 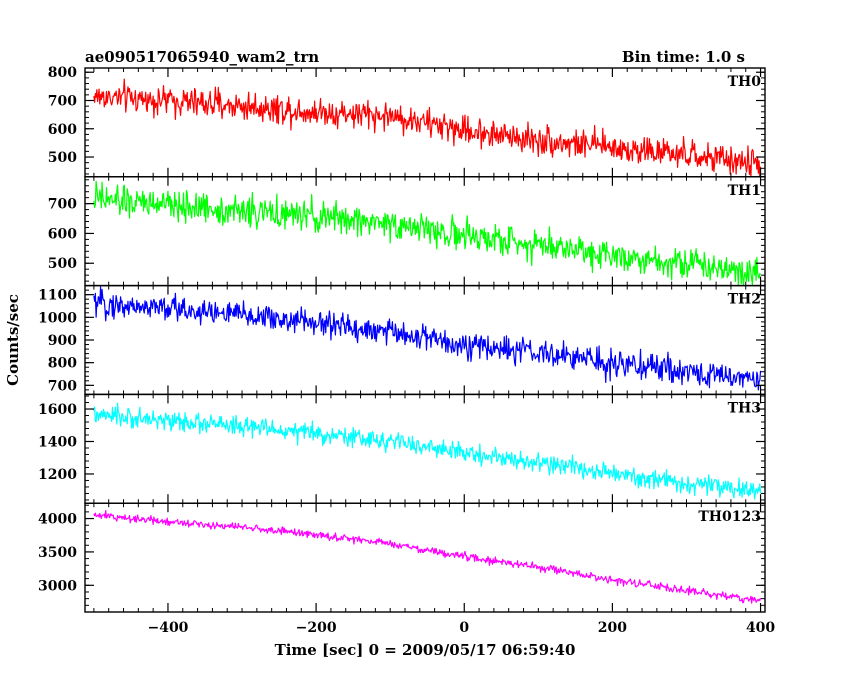 I want to click on x-tick-label: 200, so click(x=612, y=628).